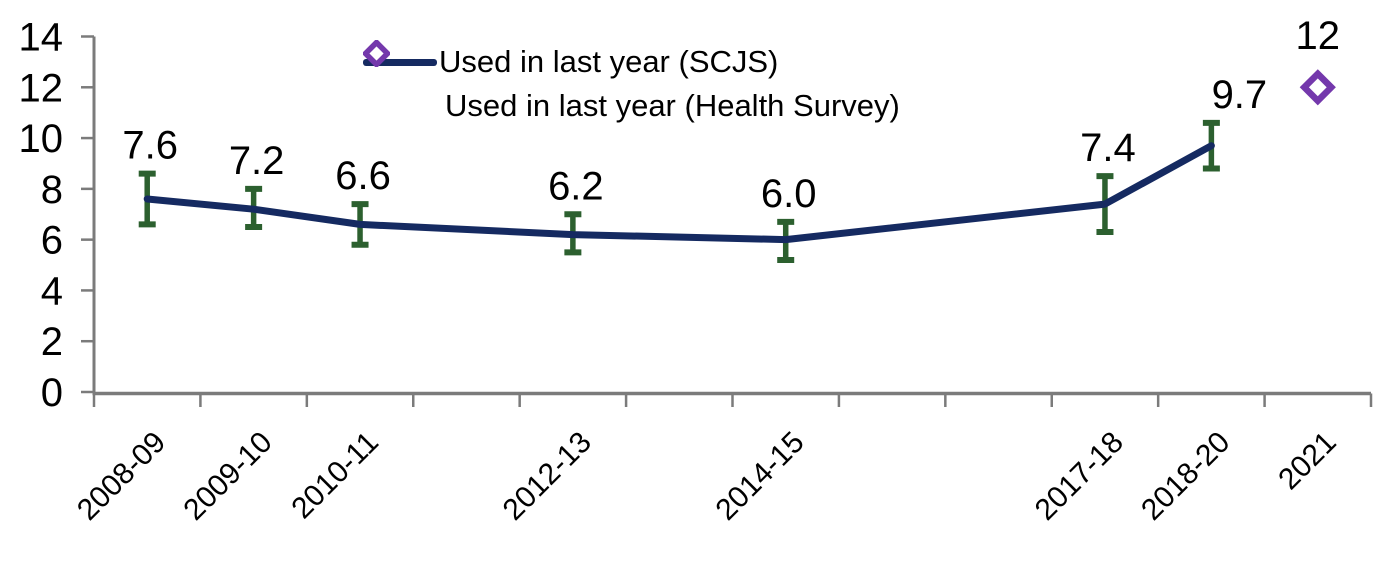  What do you see at coordinates (41, 139) in the screenshot?
I see `y-tick-label: 10` at bounding box center [41, 139].